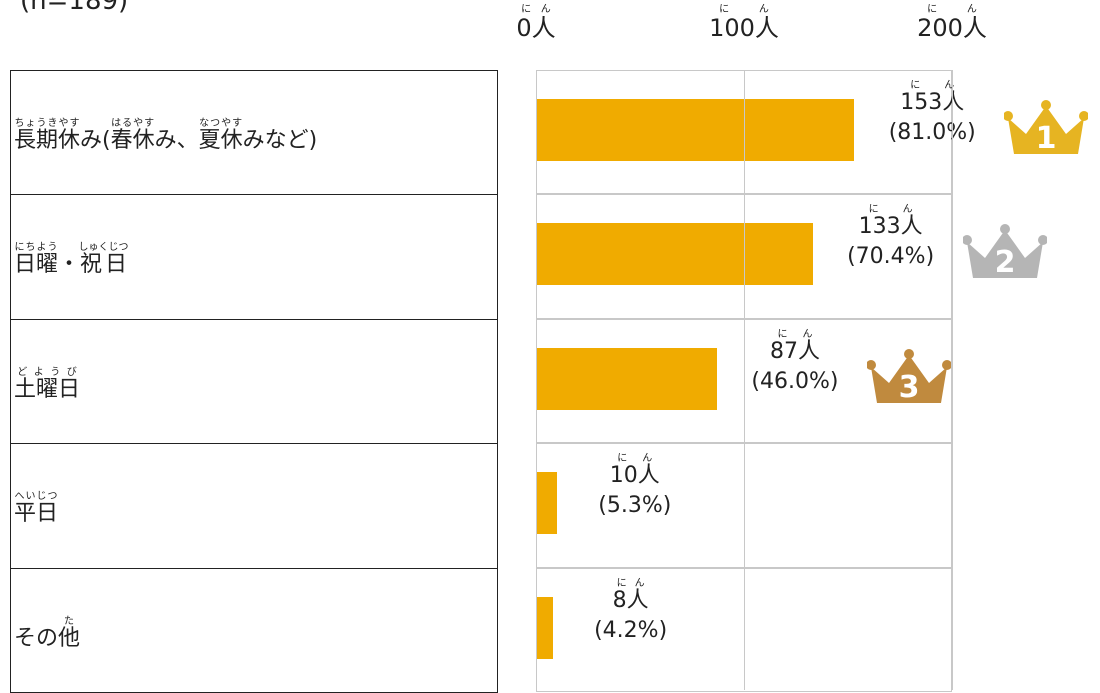  What do you see at coordinates (176, 140) in the screenshot?
I see `category-text: み、` at bounding box center [176, 140].